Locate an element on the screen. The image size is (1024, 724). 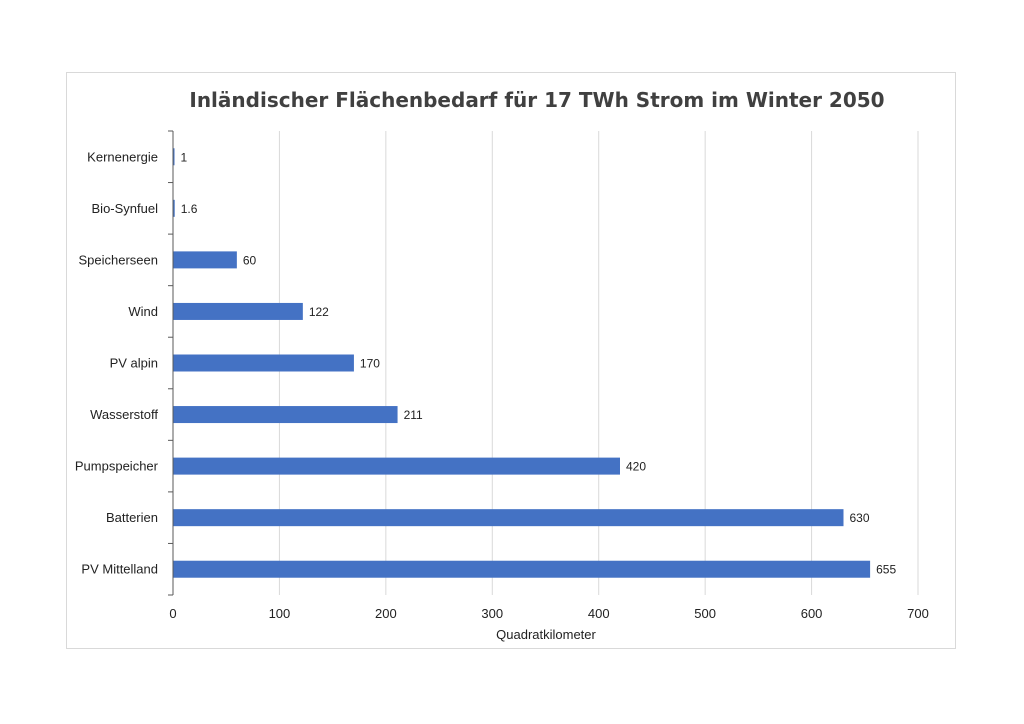
x-tick-label: 500 is located at coordinates (705, 613).